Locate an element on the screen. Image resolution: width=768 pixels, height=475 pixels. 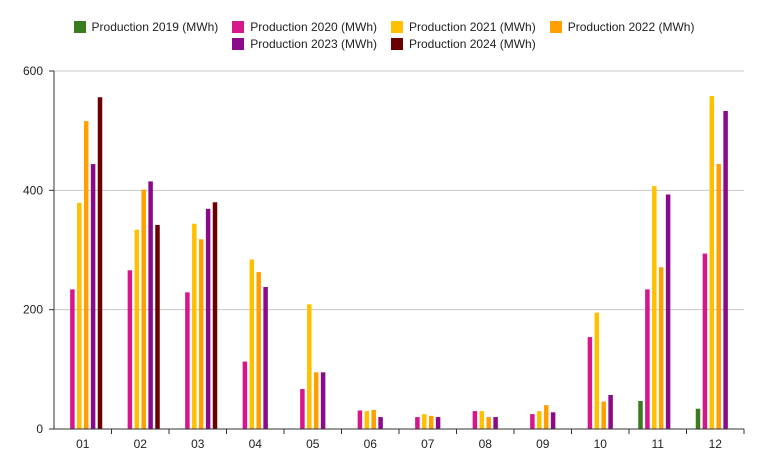
legend-item-2019: Production 2019 (MWh) is located at coordinates (146, 26).